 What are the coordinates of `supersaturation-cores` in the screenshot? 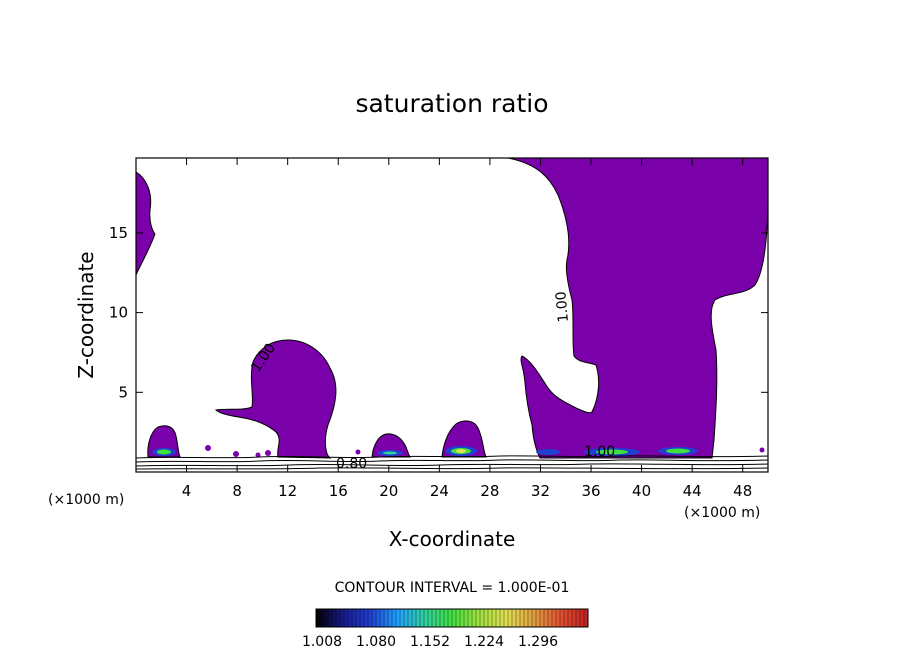 It's located at (425, 451).